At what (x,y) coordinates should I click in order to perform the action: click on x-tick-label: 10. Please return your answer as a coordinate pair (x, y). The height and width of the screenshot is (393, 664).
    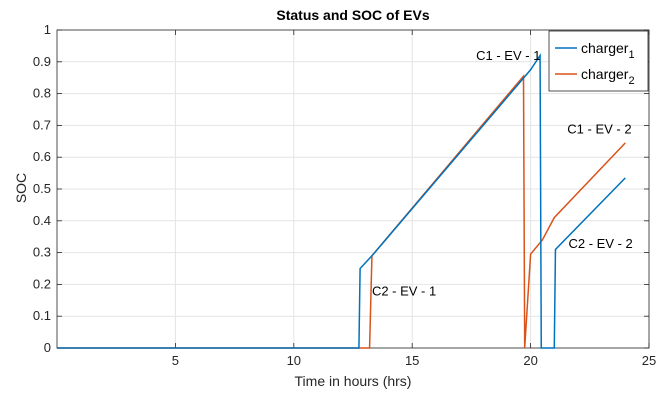
    Looking at the image, I should click on (294, 360).